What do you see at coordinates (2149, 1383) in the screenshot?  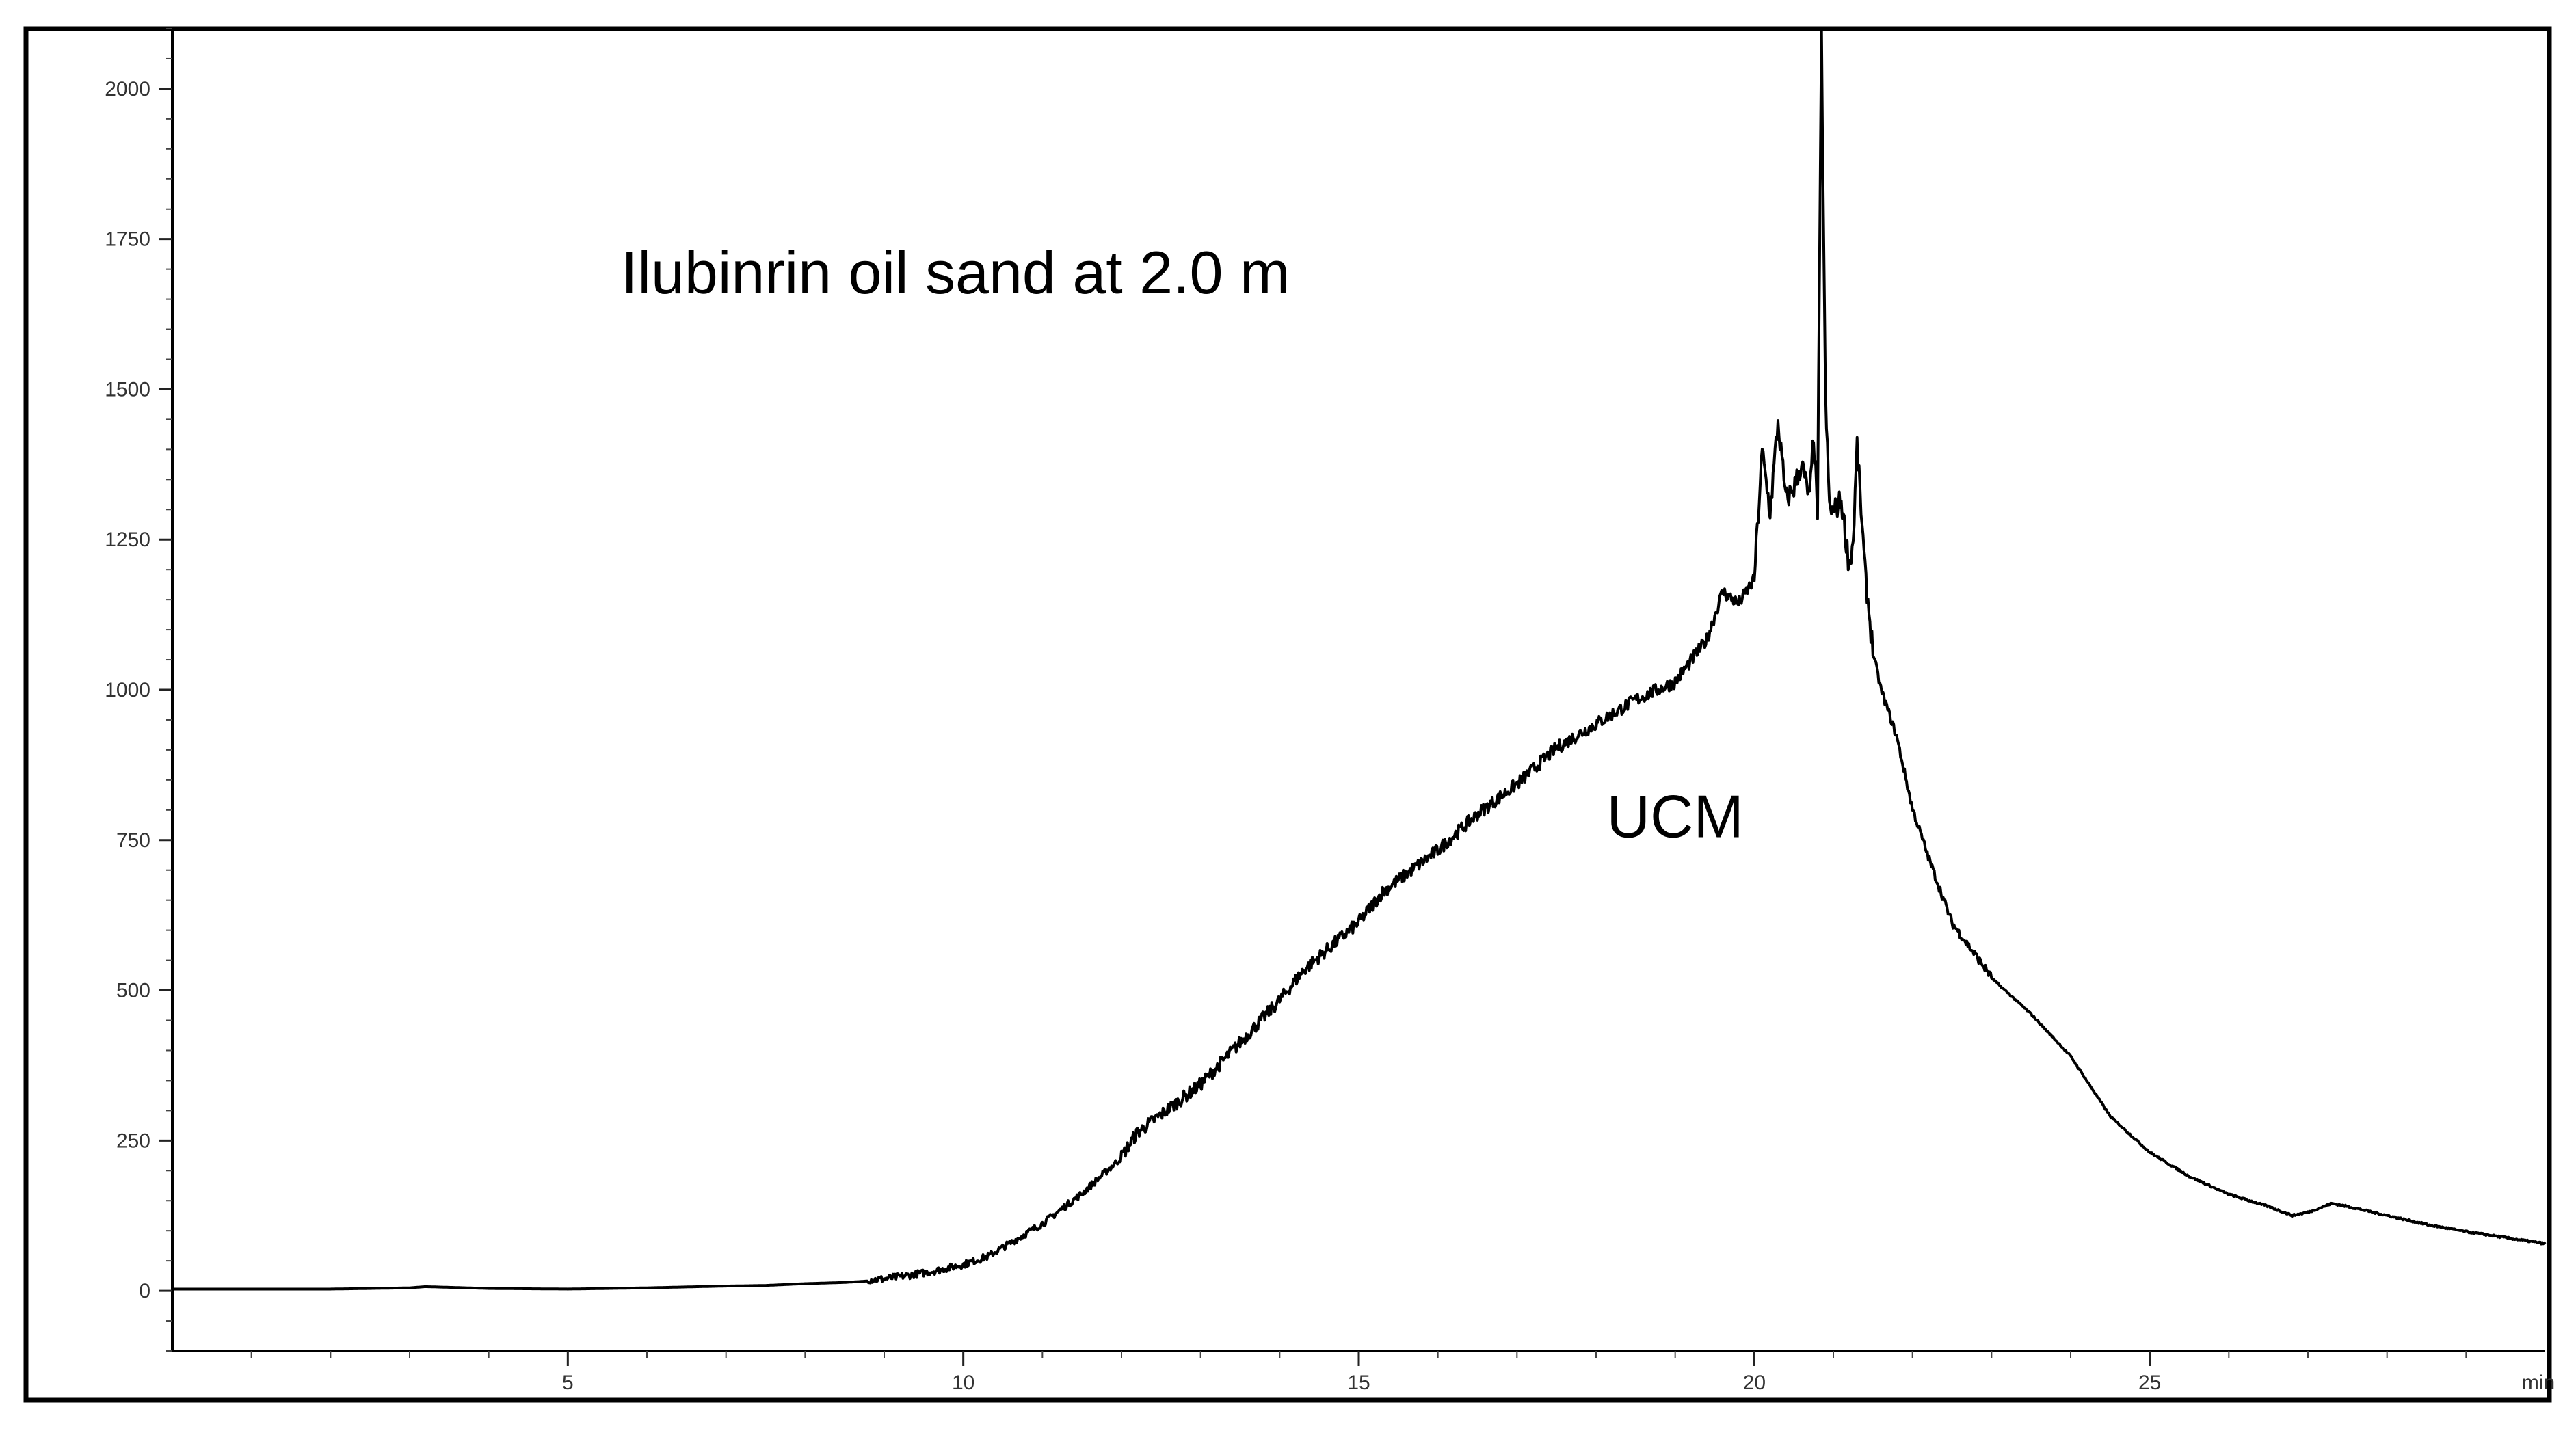 I see `x-tick-label: 25` at bounding box center [2149, 1383].